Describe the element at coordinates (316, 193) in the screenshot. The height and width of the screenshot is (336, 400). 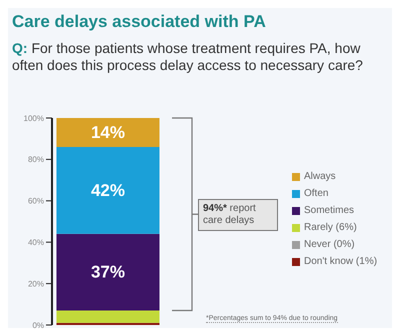
I see `legend-label: Often` at that location.